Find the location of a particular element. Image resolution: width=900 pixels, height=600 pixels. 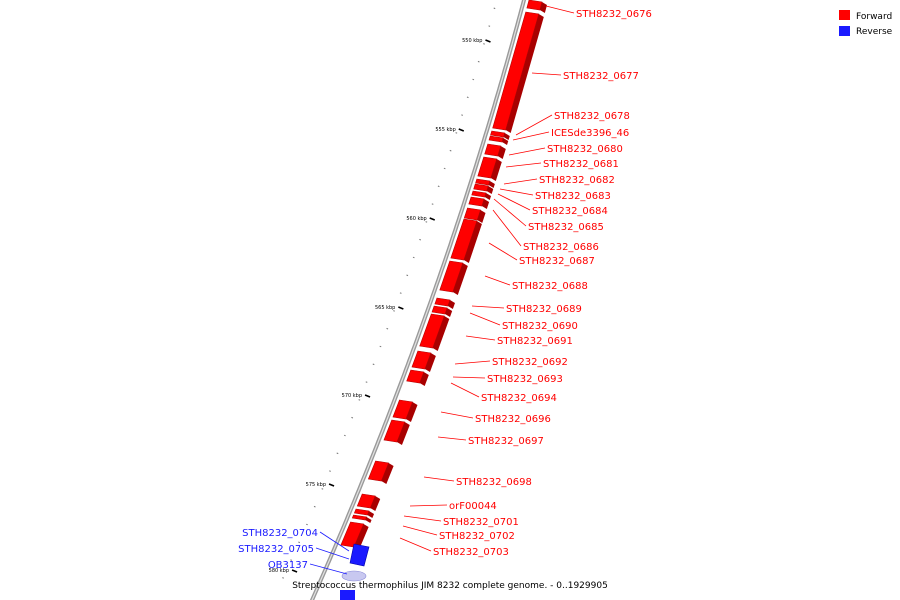

gene-label-forward: STH8232_0677 is located at coordinates (601, 76).